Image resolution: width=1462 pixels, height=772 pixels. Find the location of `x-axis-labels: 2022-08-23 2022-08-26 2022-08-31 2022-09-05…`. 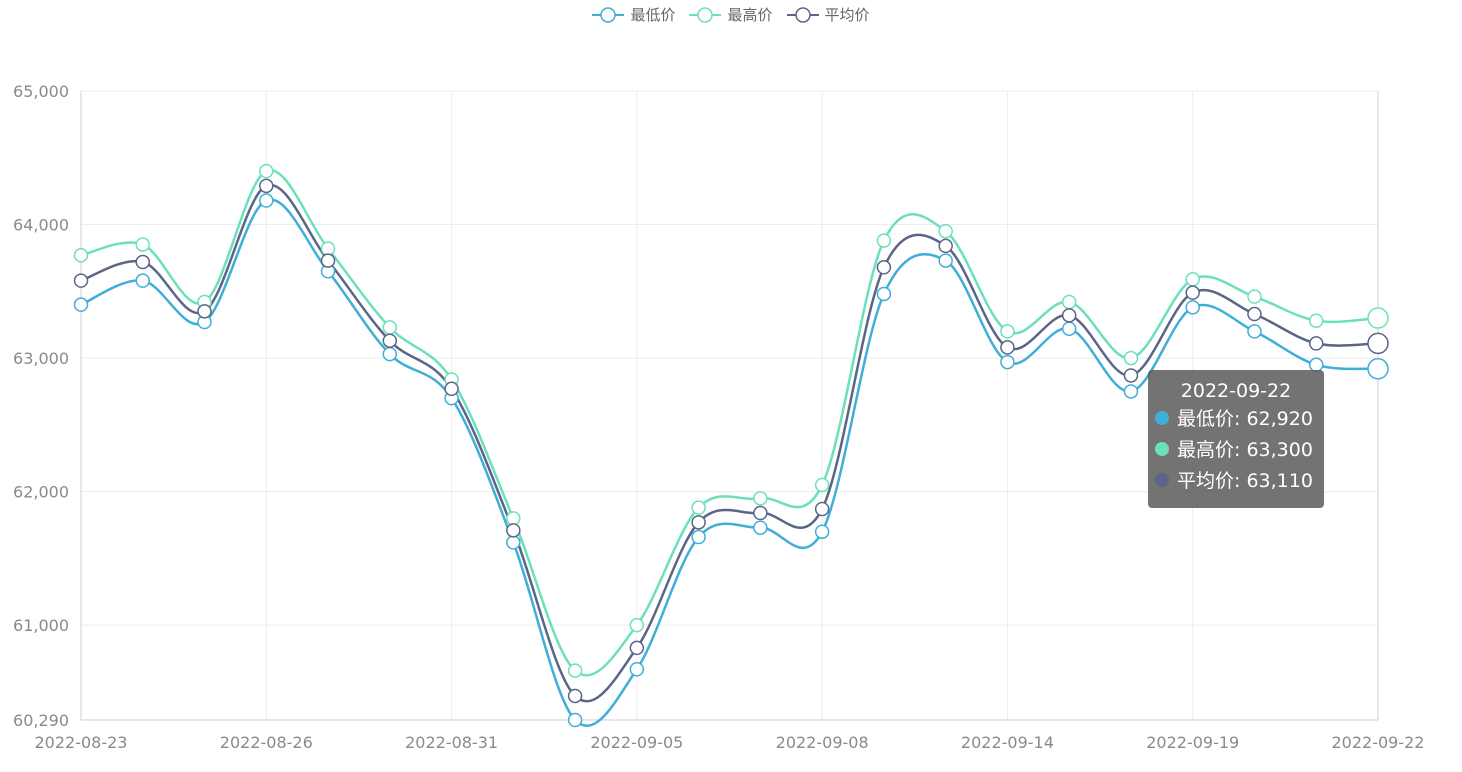

x-axis-labels: 2022-08-23 2022-08-26 2022-08-31 2022-09-05… is located at coordinates (730, 742).